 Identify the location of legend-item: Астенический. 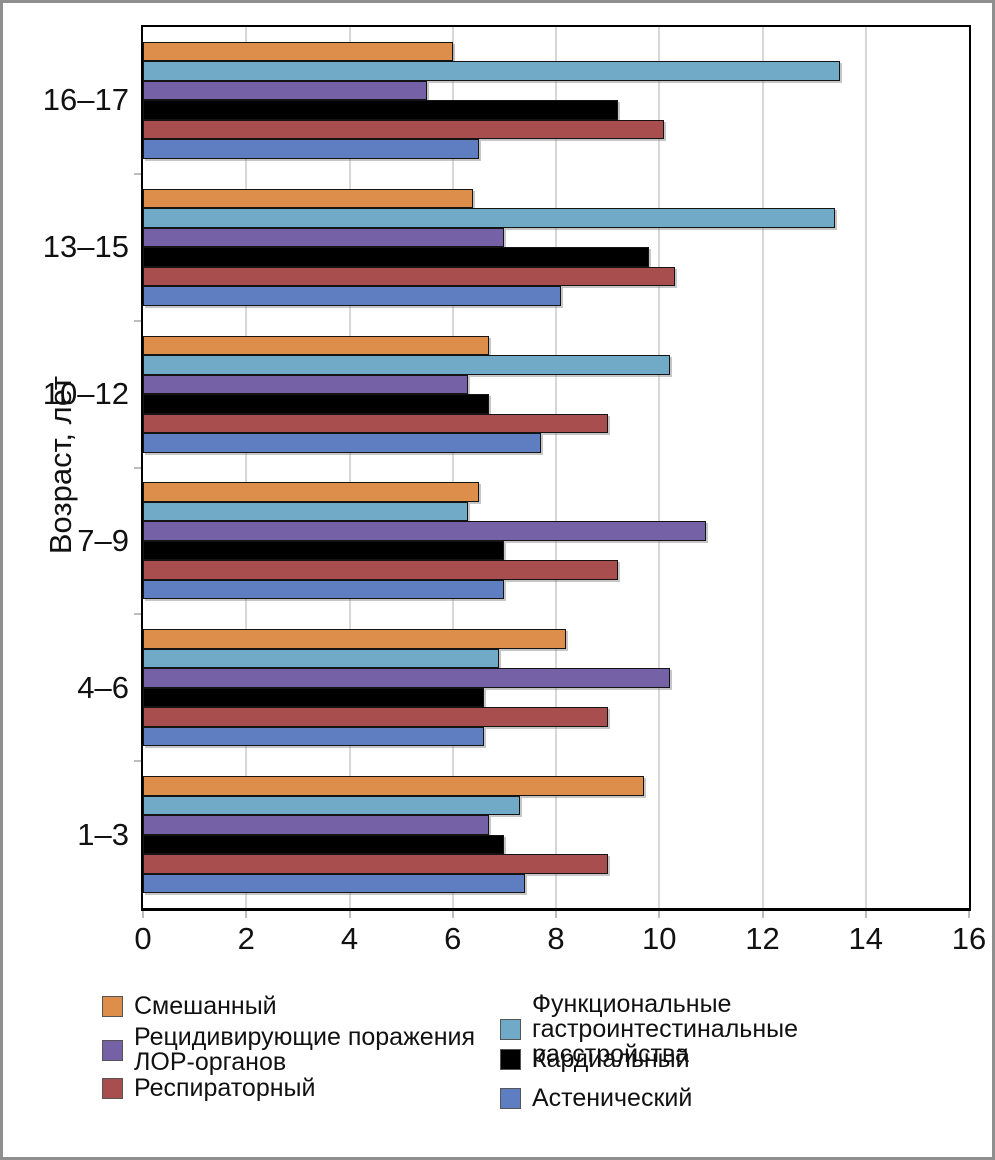
(596, 1098).